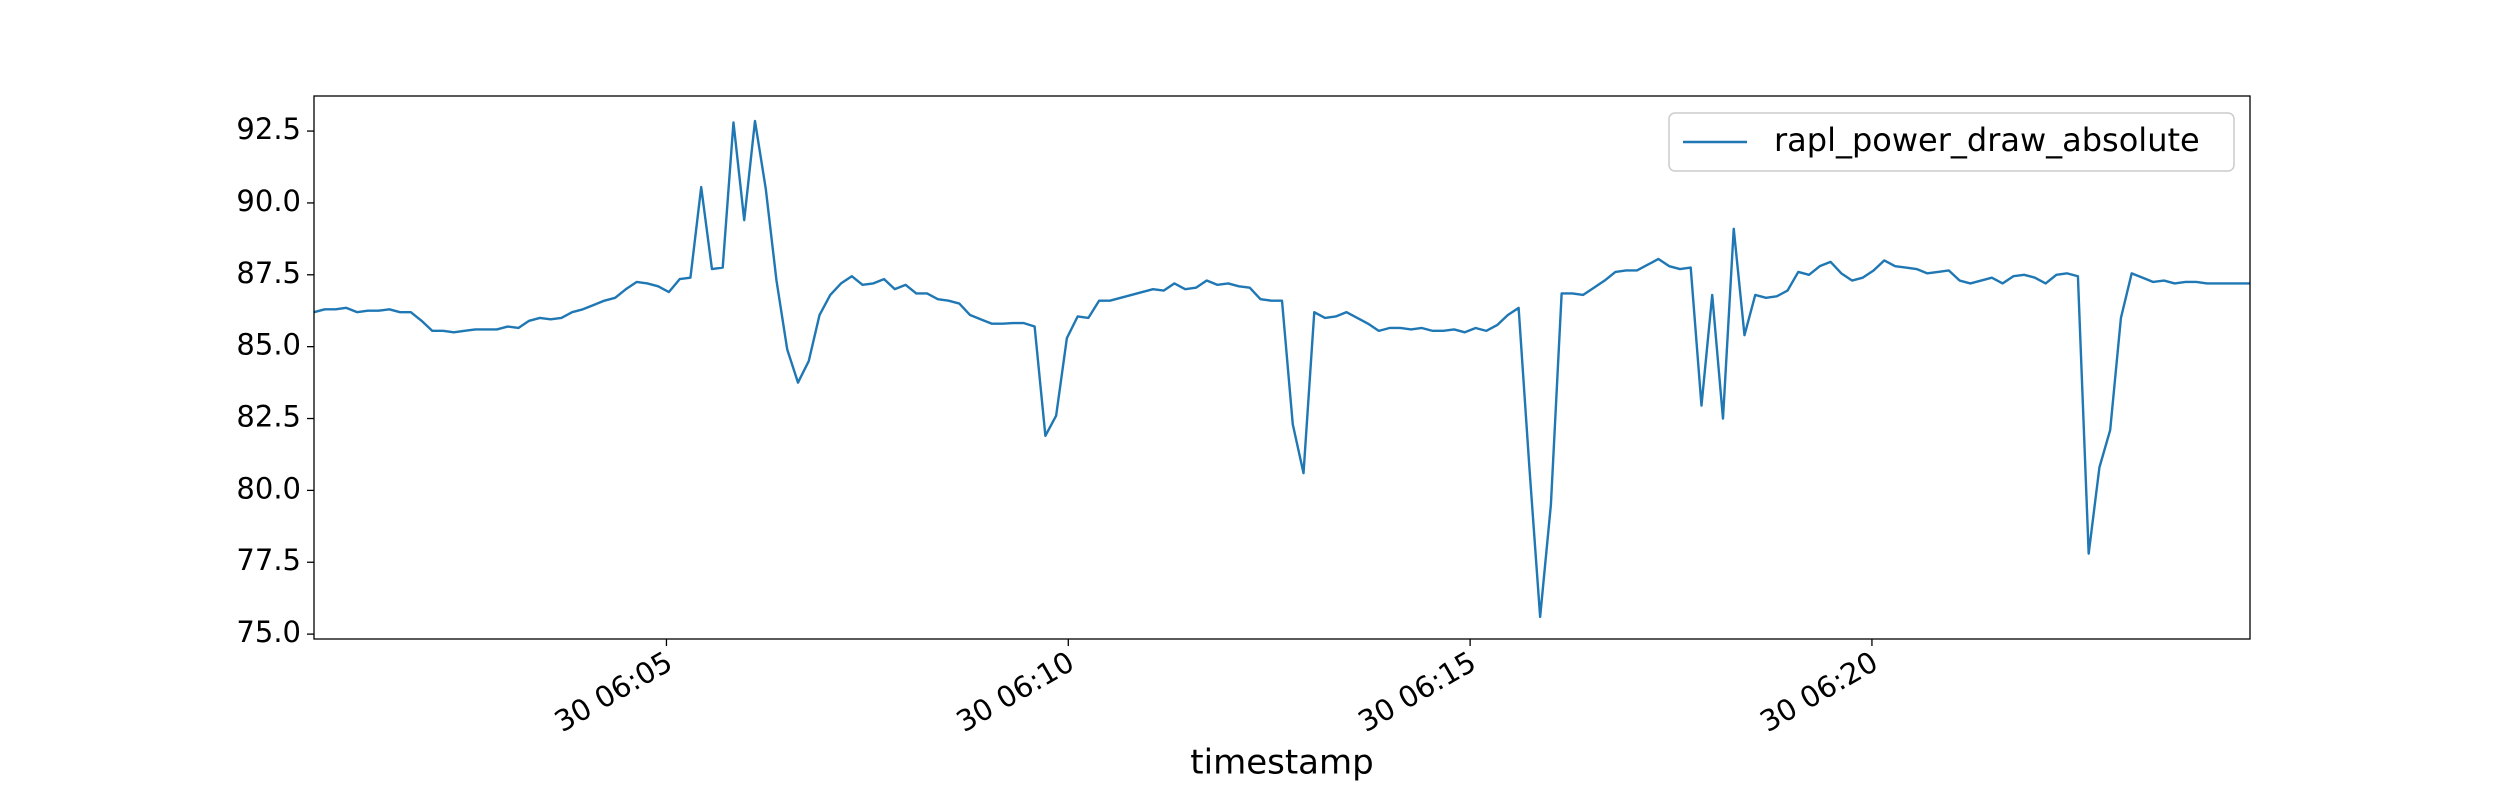 The width and height of the screenshot is (2500, 800). I want to click on x-axis-label: timestamp, so click(1281, 763).